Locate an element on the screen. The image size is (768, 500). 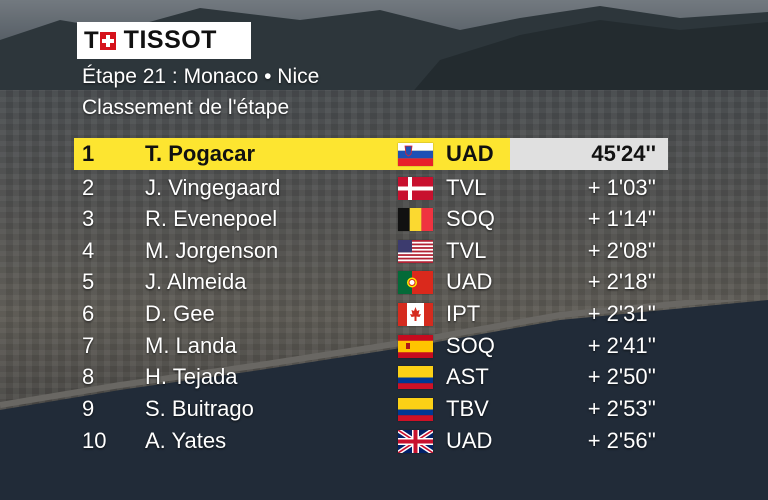
tissot-mark: T is located at coordinates (100, 40).